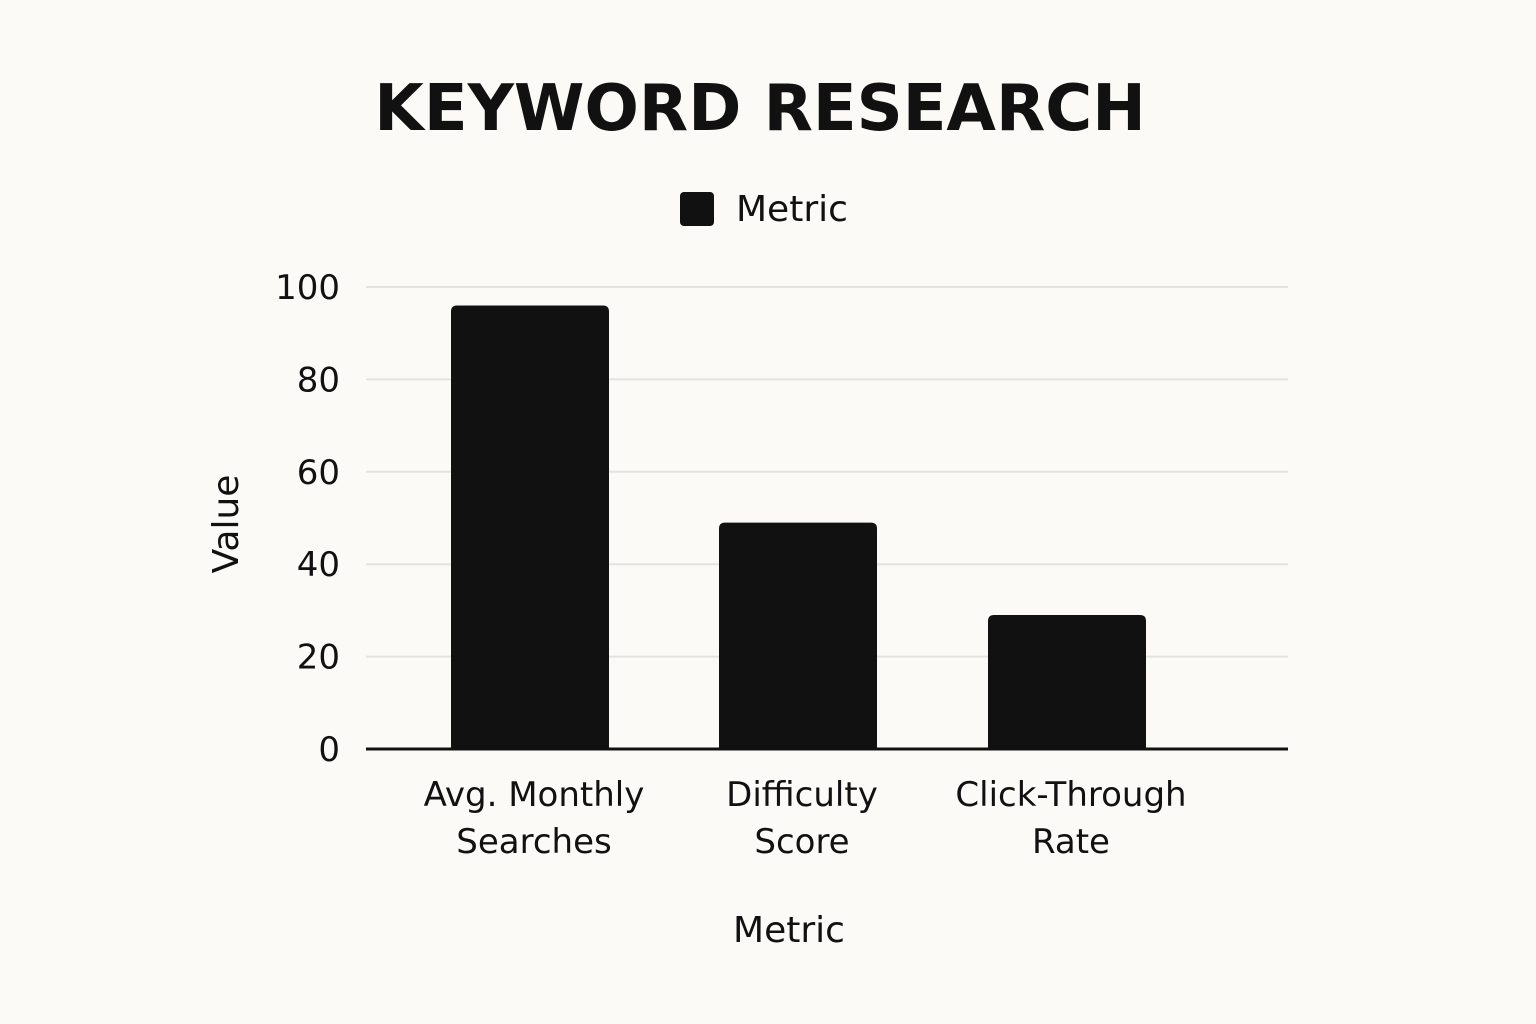 The width and height of the screenshot is (1536, 1024). What do you see at coordinates (307, 519) in the screenshot?
I see `y-tick-labels: 0 20 40 60 80 100` at bounding box center [307, 519].